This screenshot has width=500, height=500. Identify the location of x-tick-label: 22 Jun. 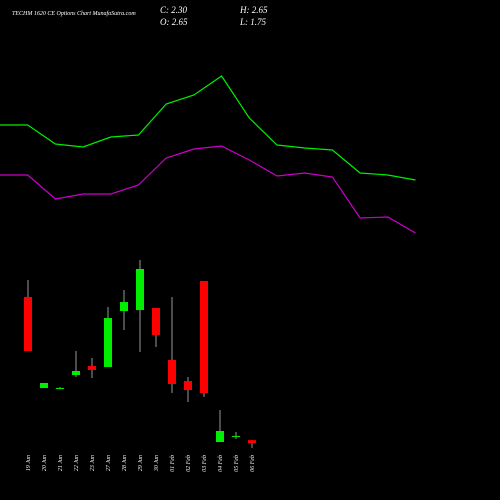
(77, 463).